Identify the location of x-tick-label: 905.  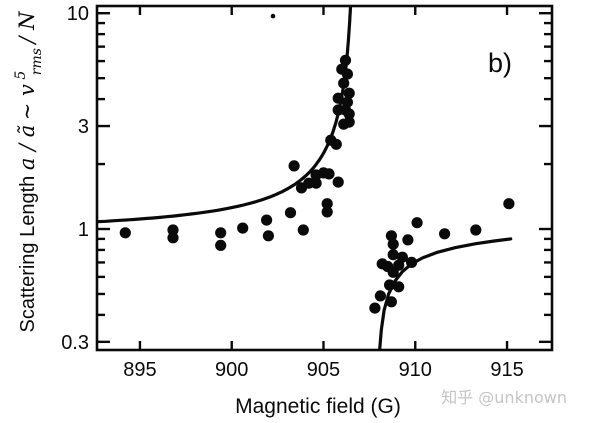
(323, 370).